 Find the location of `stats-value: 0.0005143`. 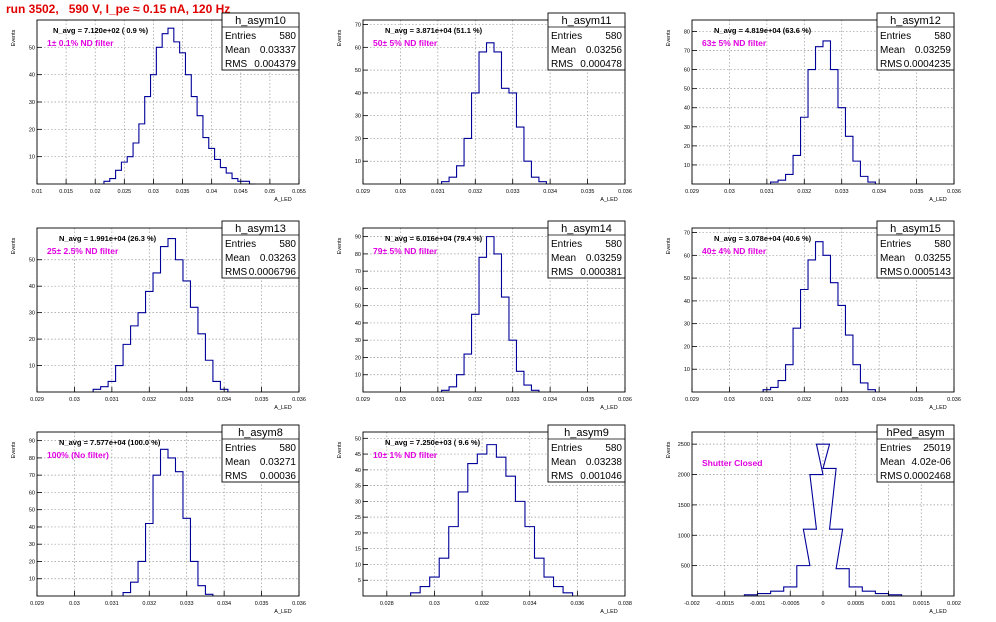

stats-value: 0.0005143 is located at coordinates (928, 272).